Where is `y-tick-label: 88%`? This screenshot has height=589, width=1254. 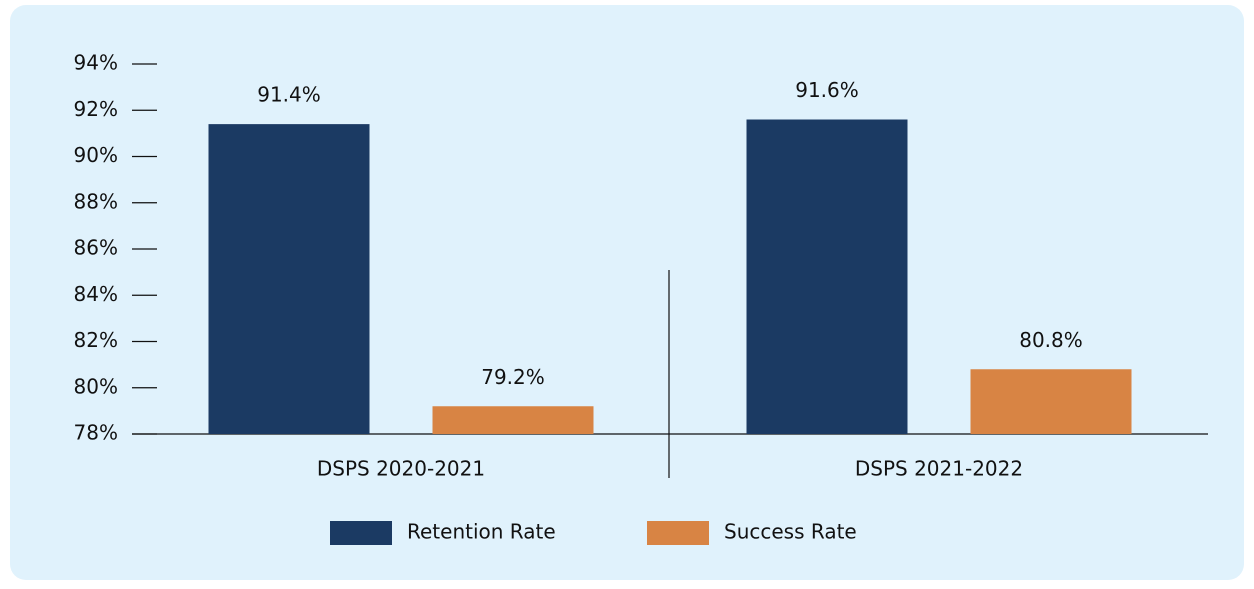 y-tick-label: 88% is located at coordinates (96, 201).